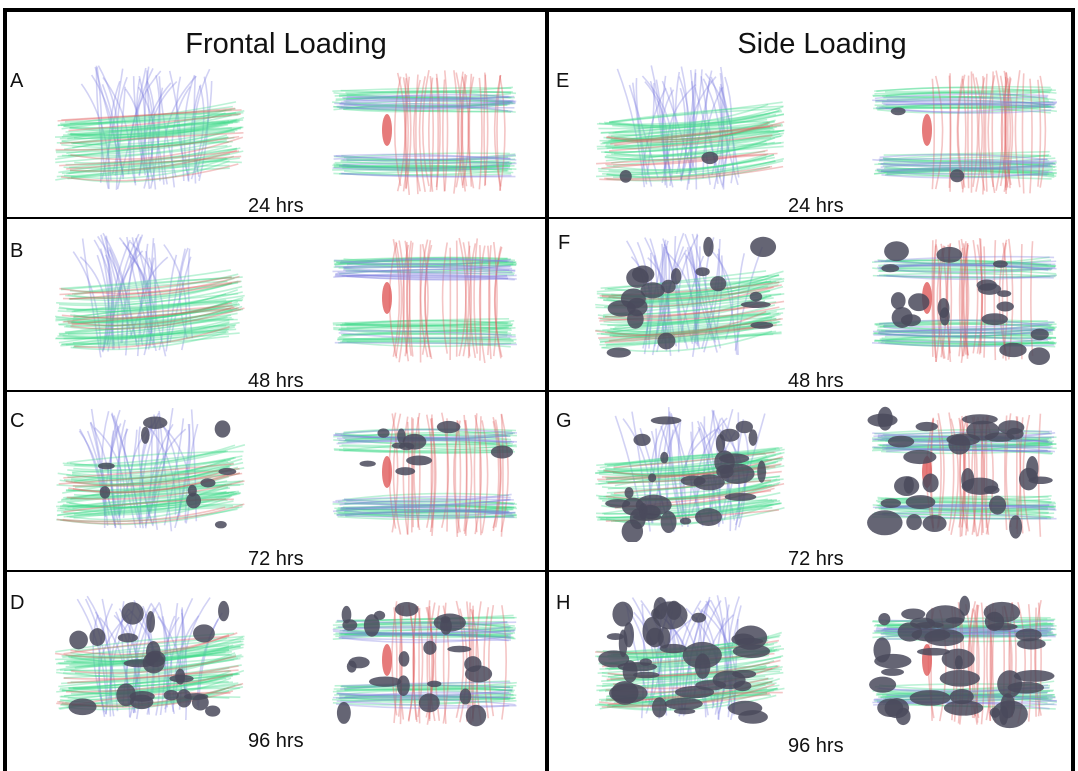 Image resolution: width=1078 pixels, height=771 pixels. What do you see at coordinates (17, 421) in the screenshot?
I see `panel-letter: C` at bounding box center [17, 421].